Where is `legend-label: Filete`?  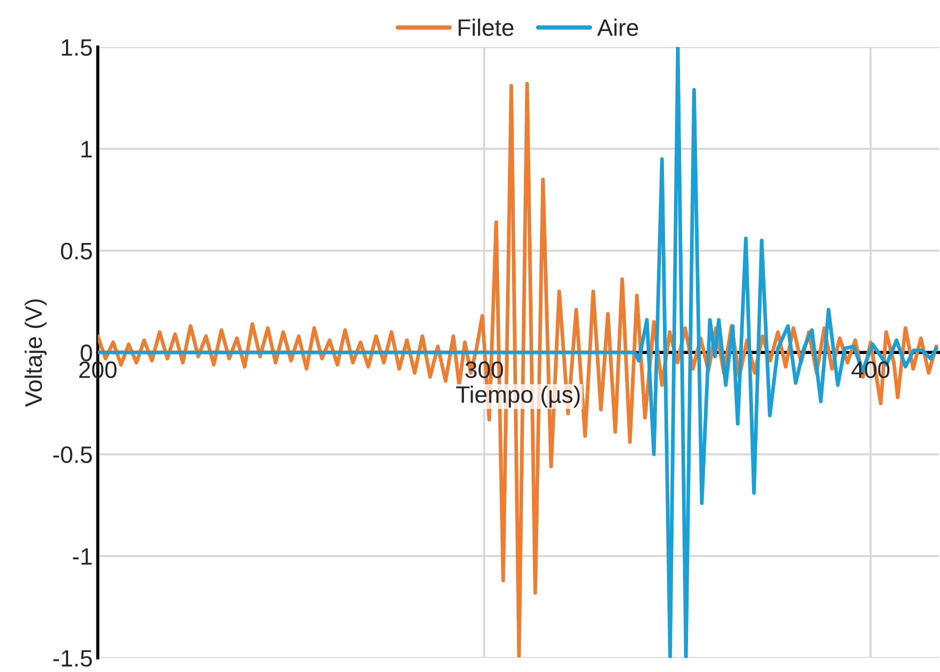 legend-label: Filete is located at coordinates (486, 27).